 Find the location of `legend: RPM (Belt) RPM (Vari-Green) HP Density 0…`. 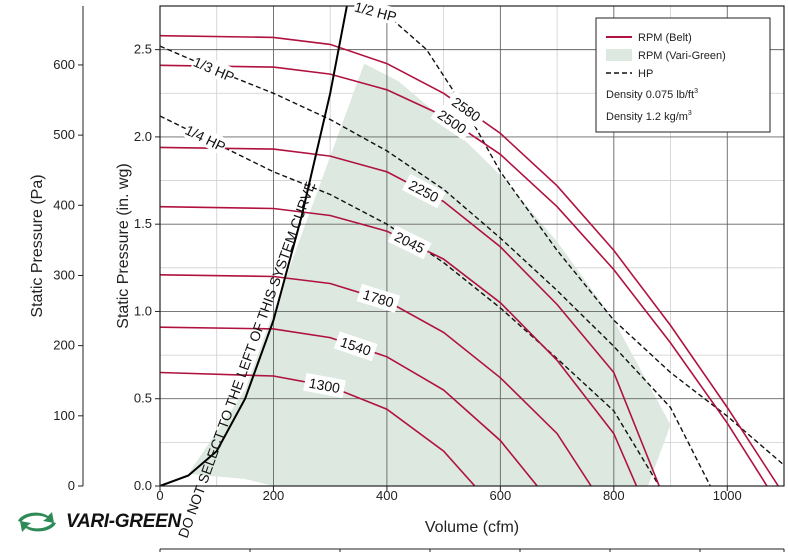

legend: RPM (Belt) RPM (Vari-Green) HP Density 0… is located at coordinates (683, 75).